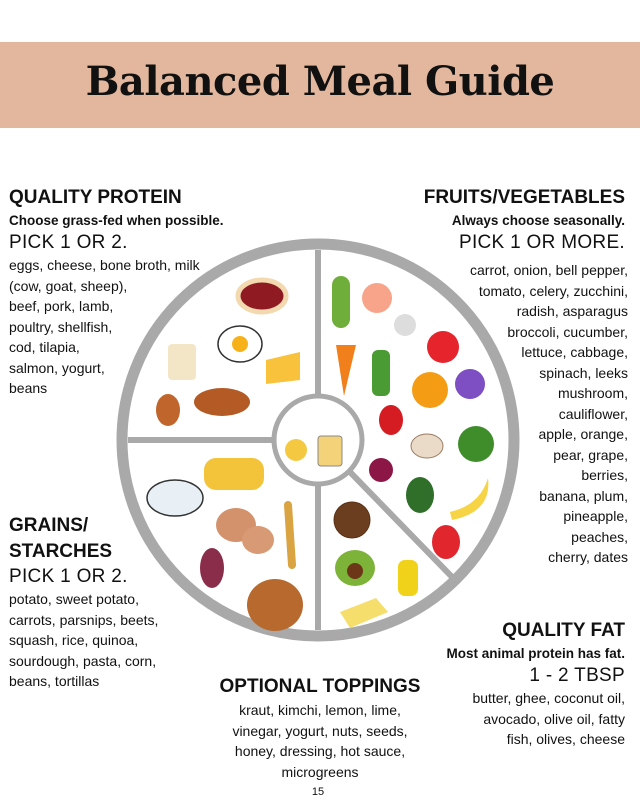 The image size is (640, 800). I want to click on fruits-vegetables-note: Always choose seasonally., so click(538, 220).